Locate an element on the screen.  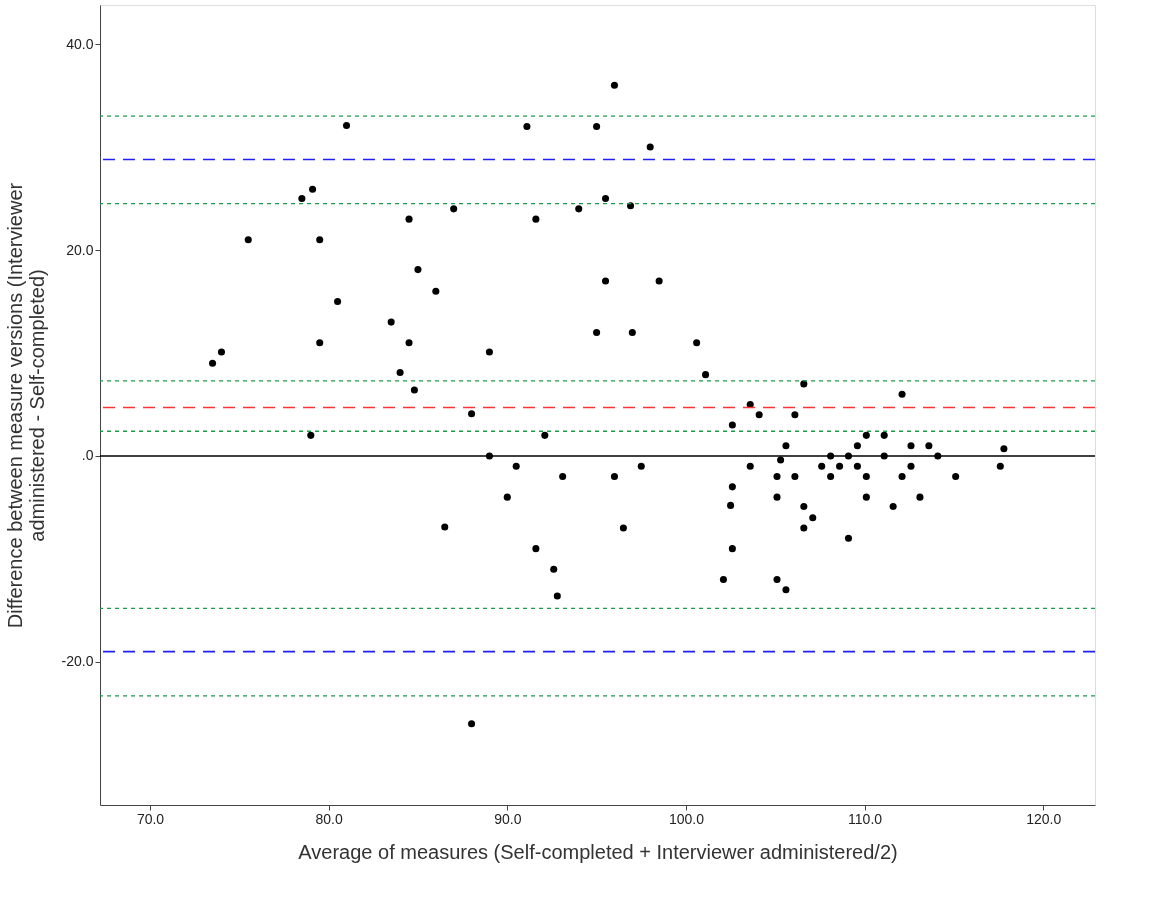
y-tick-label: 20.0 is located at coordinates (80, 249).